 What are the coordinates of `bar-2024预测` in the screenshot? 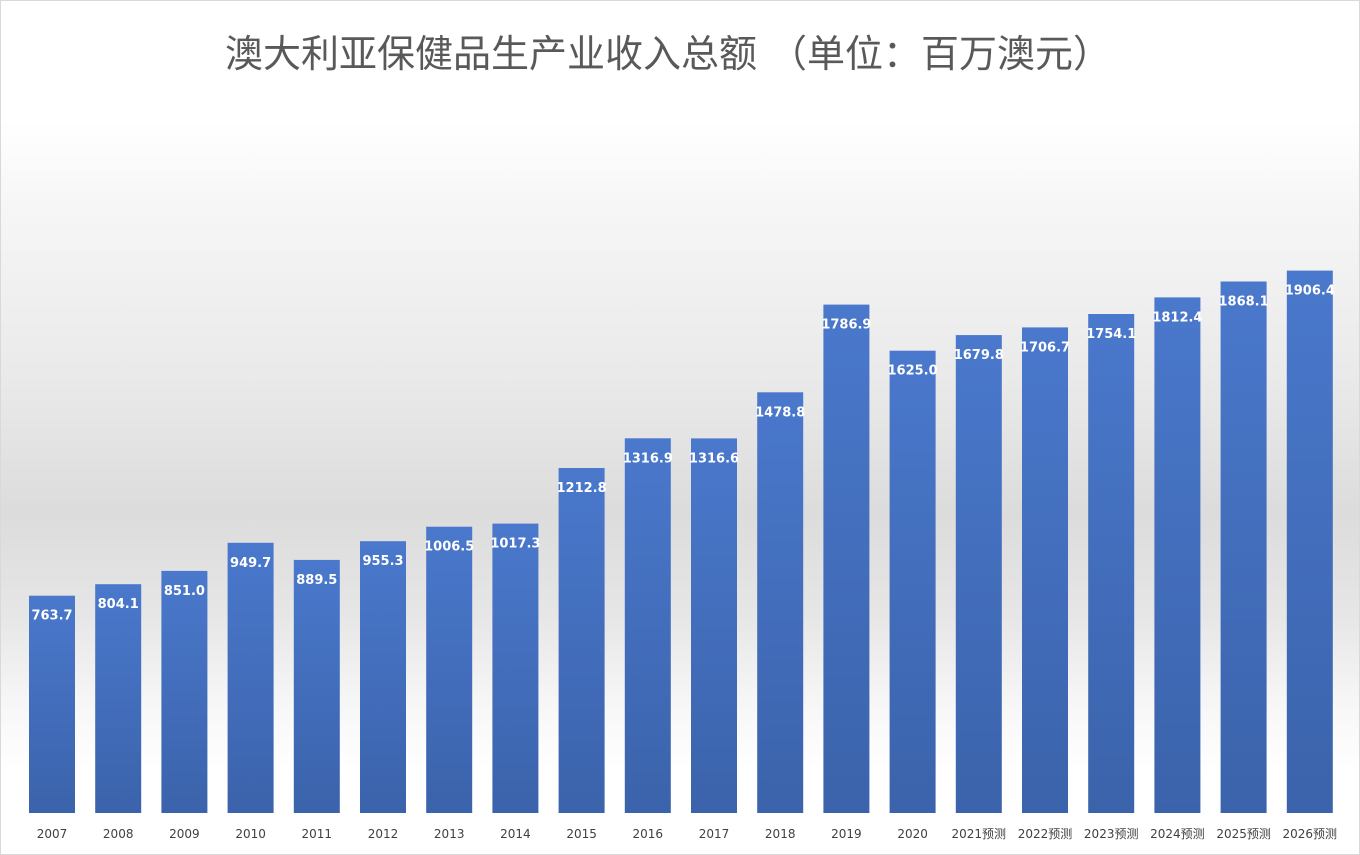 It's located at (1177, 555).